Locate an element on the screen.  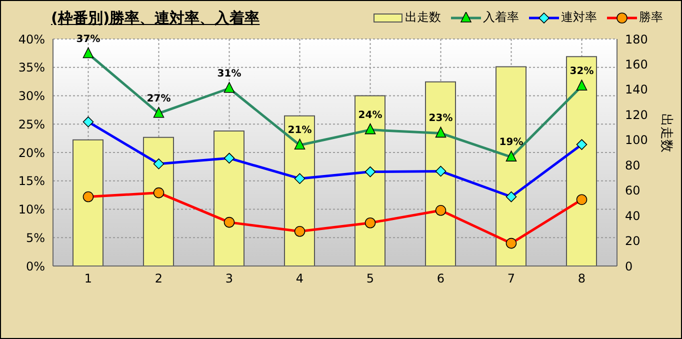
x-tick-label: 3 is located at coordinates (229, 279).